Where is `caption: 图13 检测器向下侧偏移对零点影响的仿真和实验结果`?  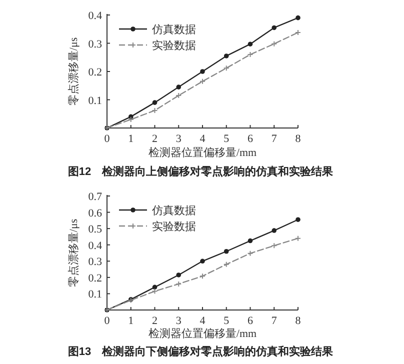
caption: 图13 检测器向下侧偏移对零点影响的仿真和实验结果 is located at coordinates (201, 351).